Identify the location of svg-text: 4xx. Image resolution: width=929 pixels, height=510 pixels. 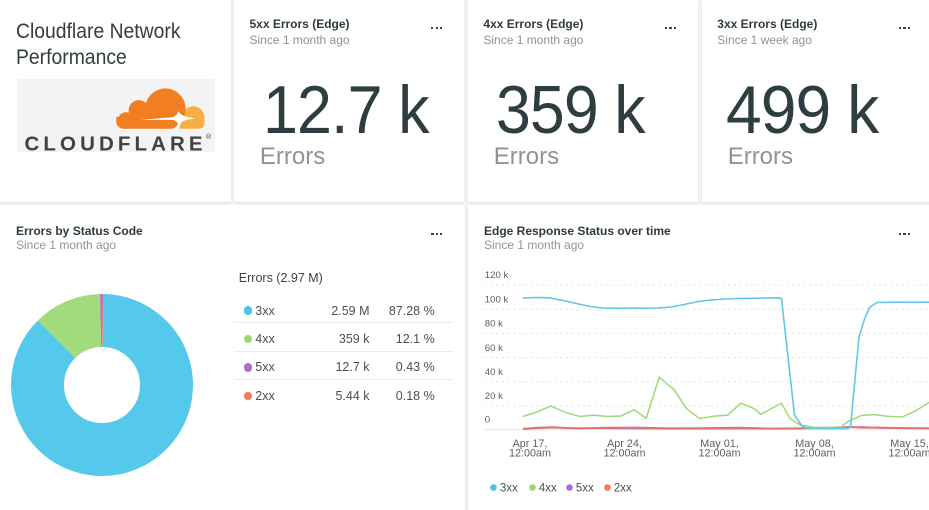
(548, 489).